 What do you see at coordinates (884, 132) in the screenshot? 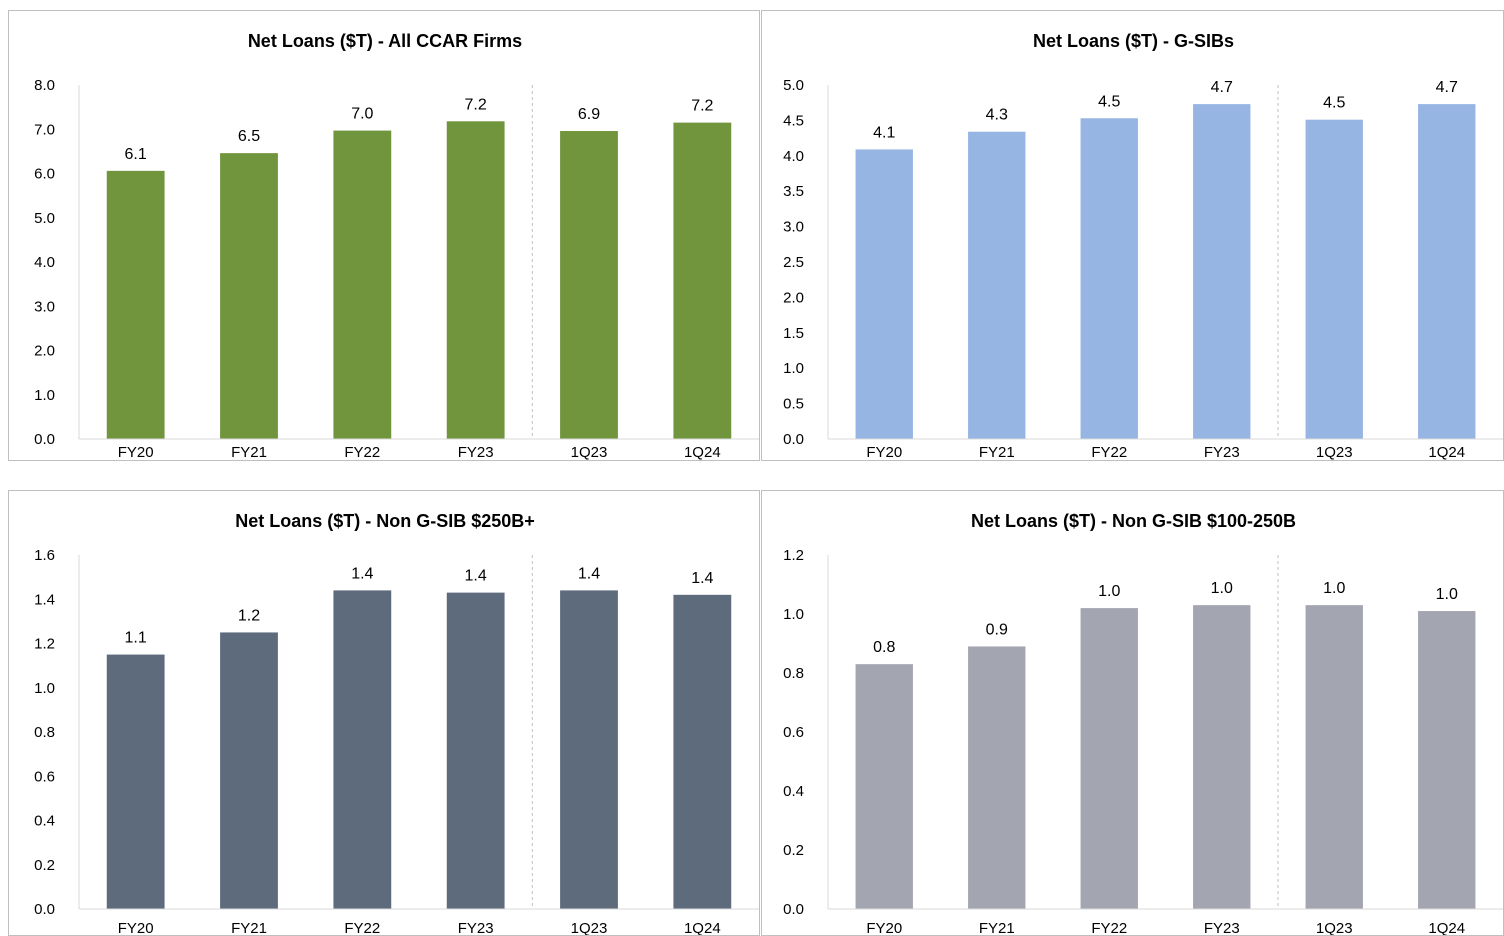
I see `data-label: 4.1` at bounding box center [884, 132].